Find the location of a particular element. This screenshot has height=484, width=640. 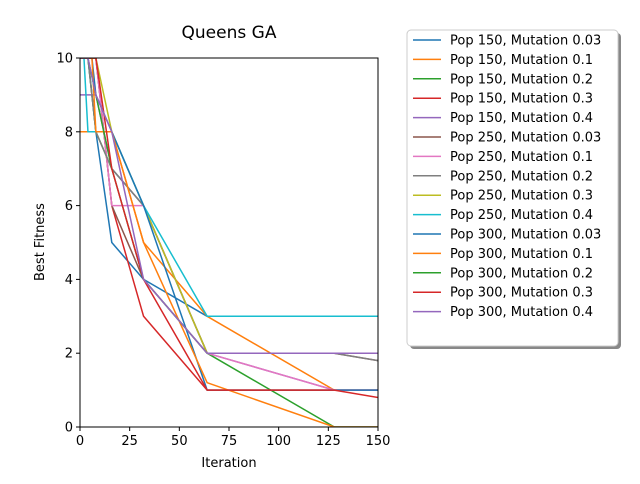

legend-label-1: Pop 150, Mutation 0.1 is located at coordinates (521, 60).